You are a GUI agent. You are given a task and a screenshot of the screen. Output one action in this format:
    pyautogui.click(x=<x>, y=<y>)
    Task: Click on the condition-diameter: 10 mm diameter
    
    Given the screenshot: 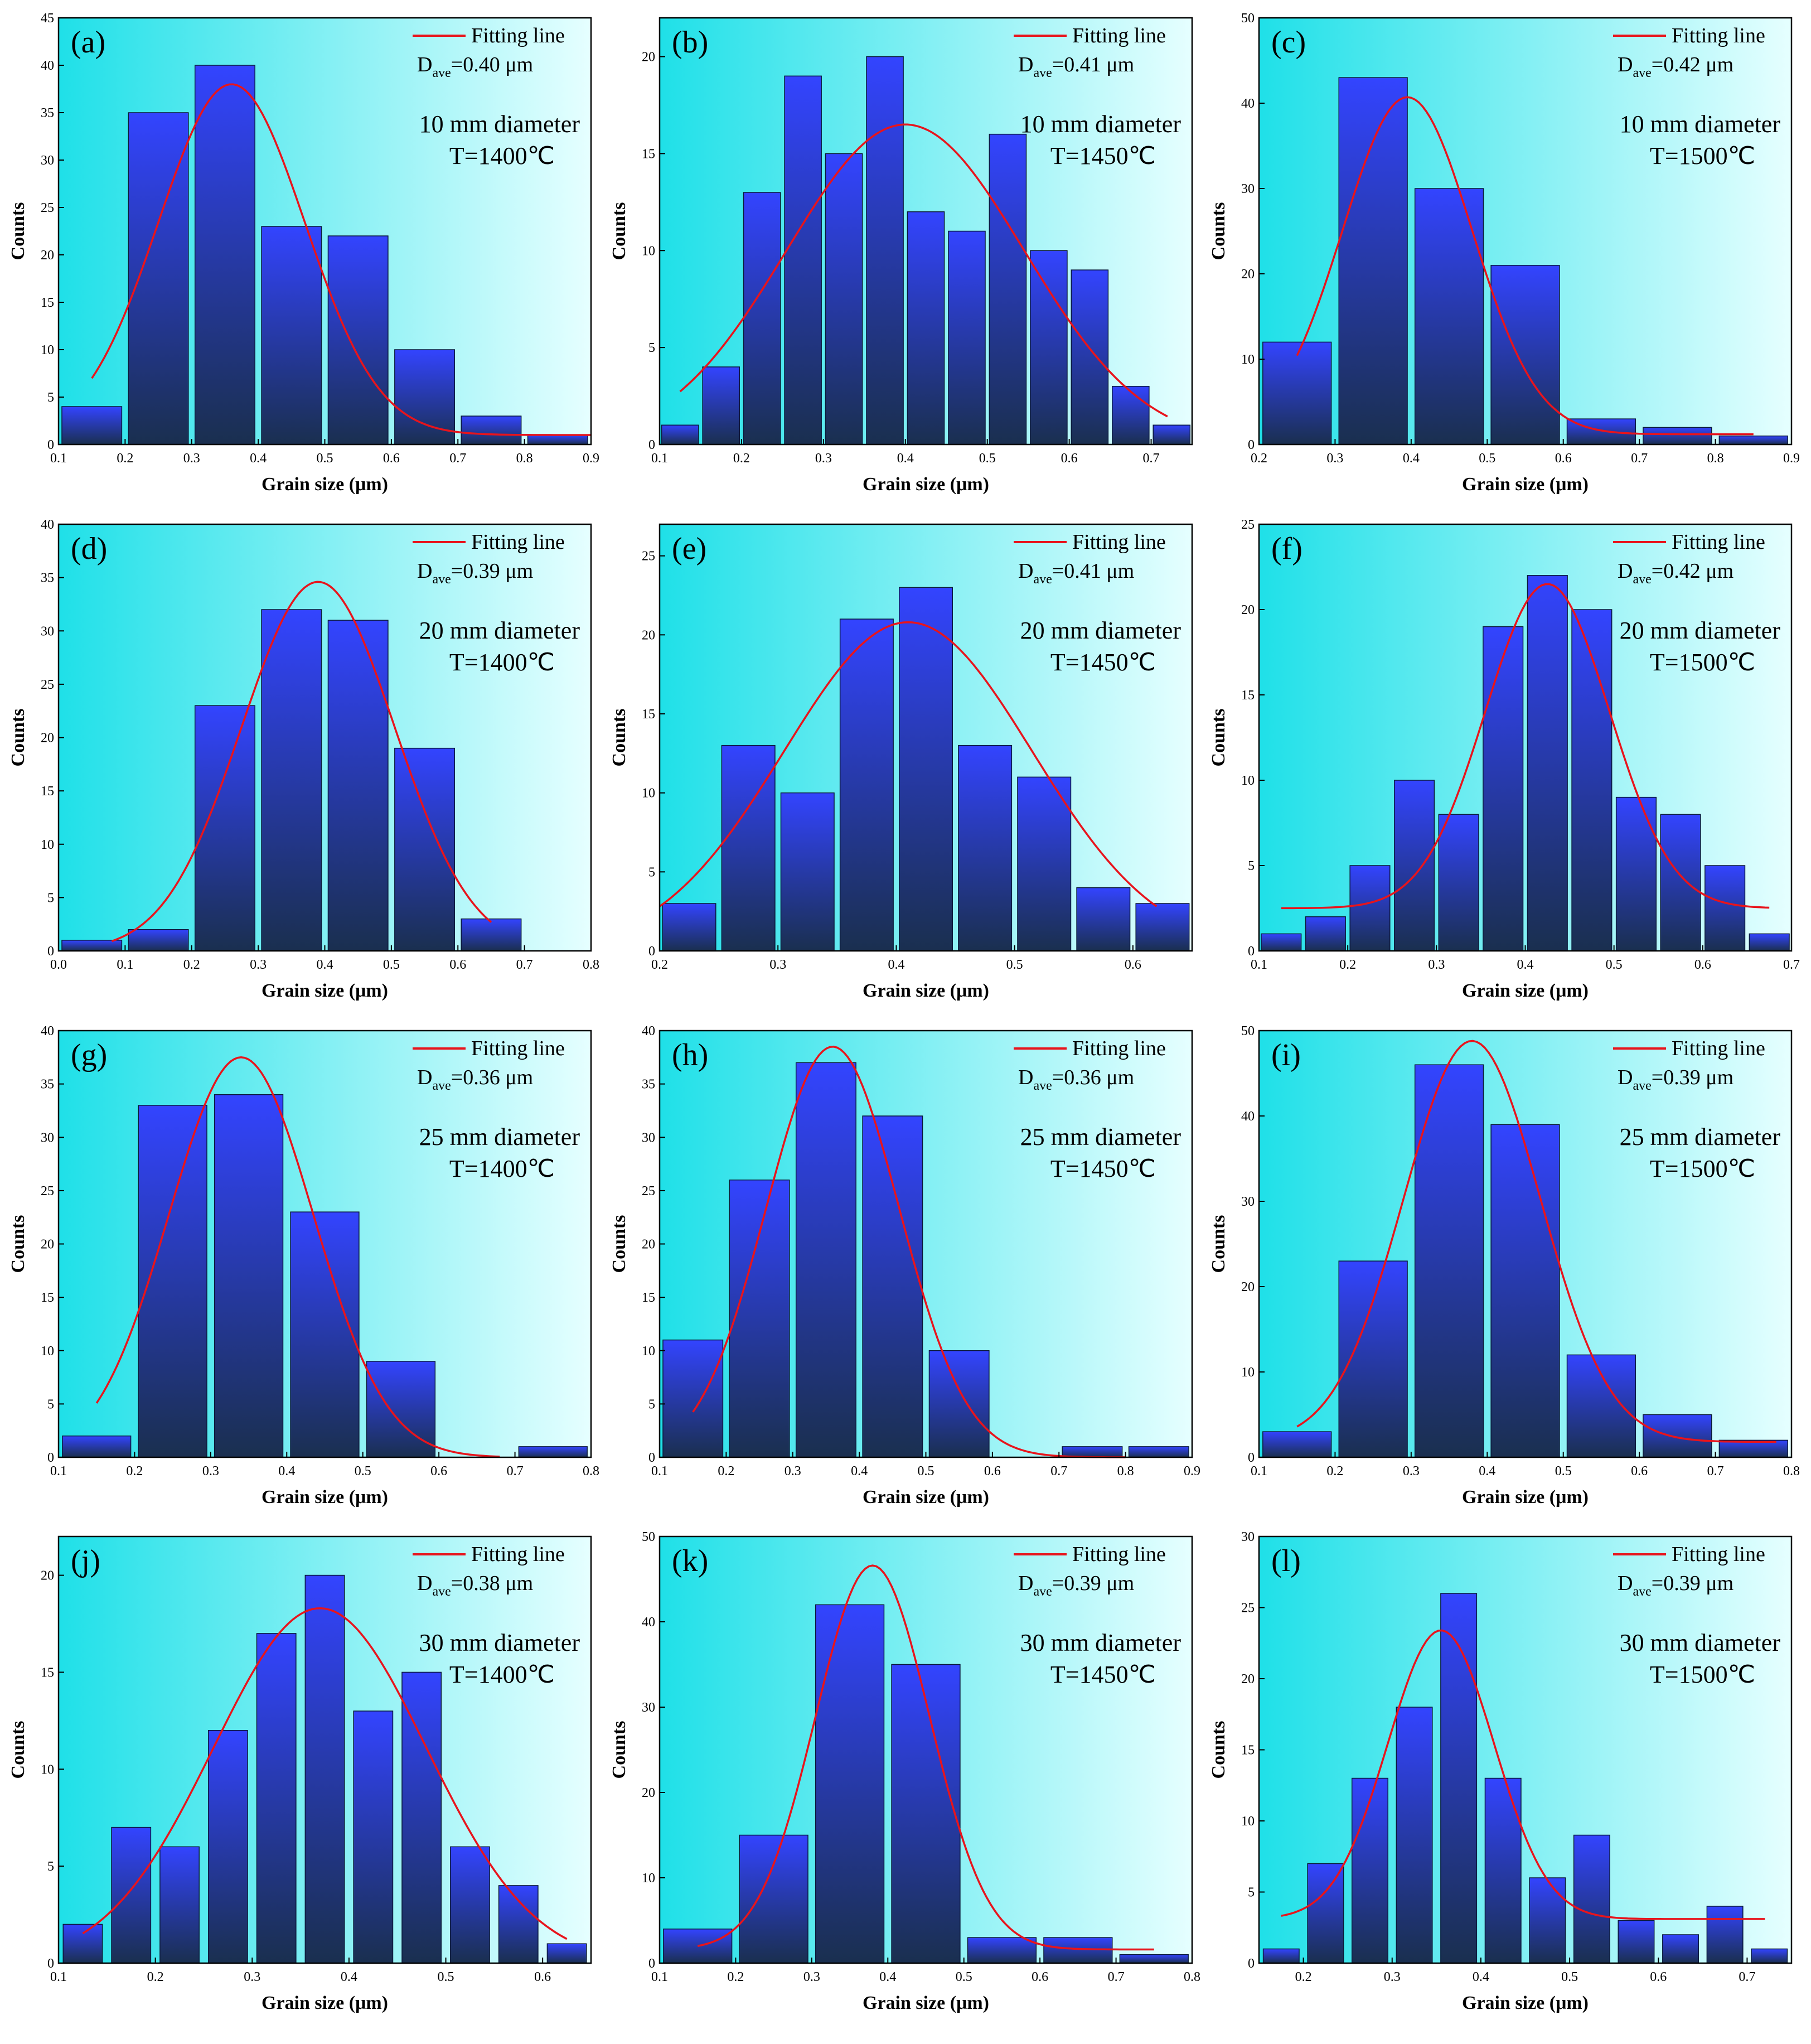 What is the action you would take?
    pyautogui.click(x=1100, y=124)
    